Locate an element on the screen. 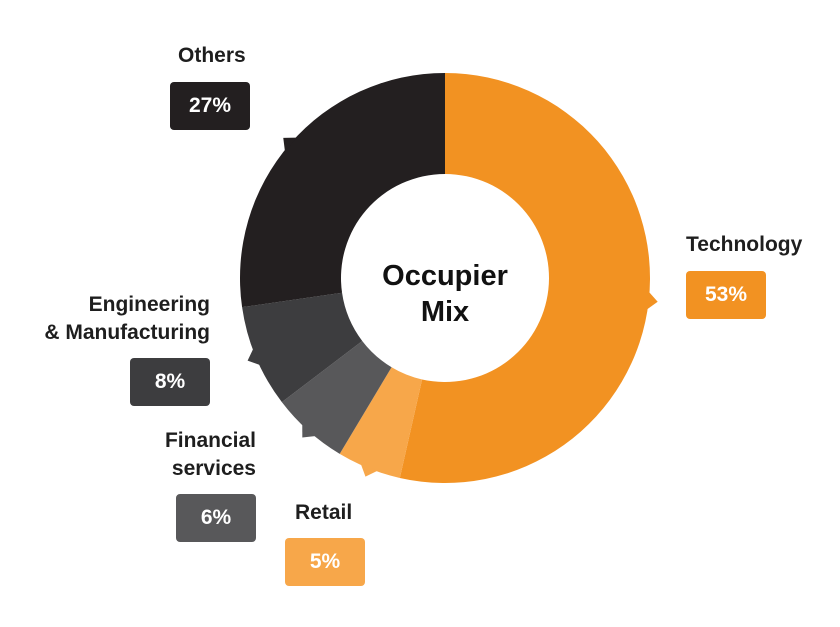  badge-others: 27% is located at coordinates (210, 106).